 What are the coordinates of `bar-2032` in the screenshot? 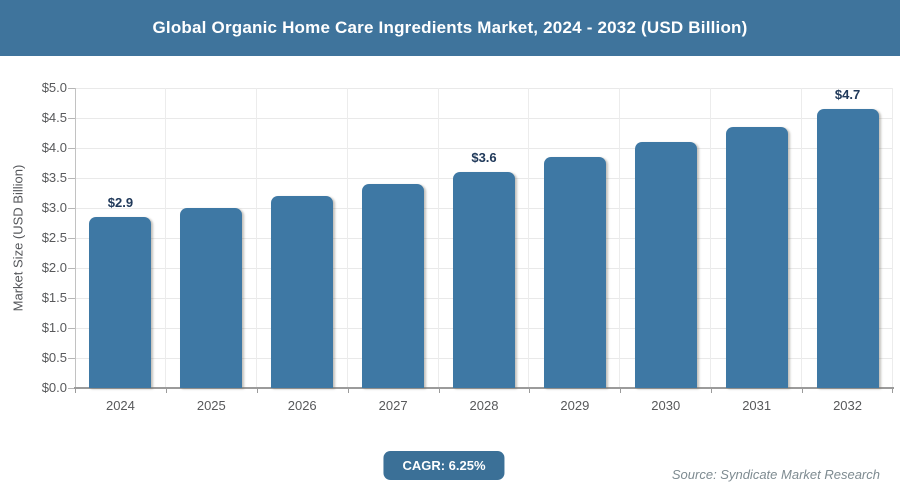 It's located at (847, 248).